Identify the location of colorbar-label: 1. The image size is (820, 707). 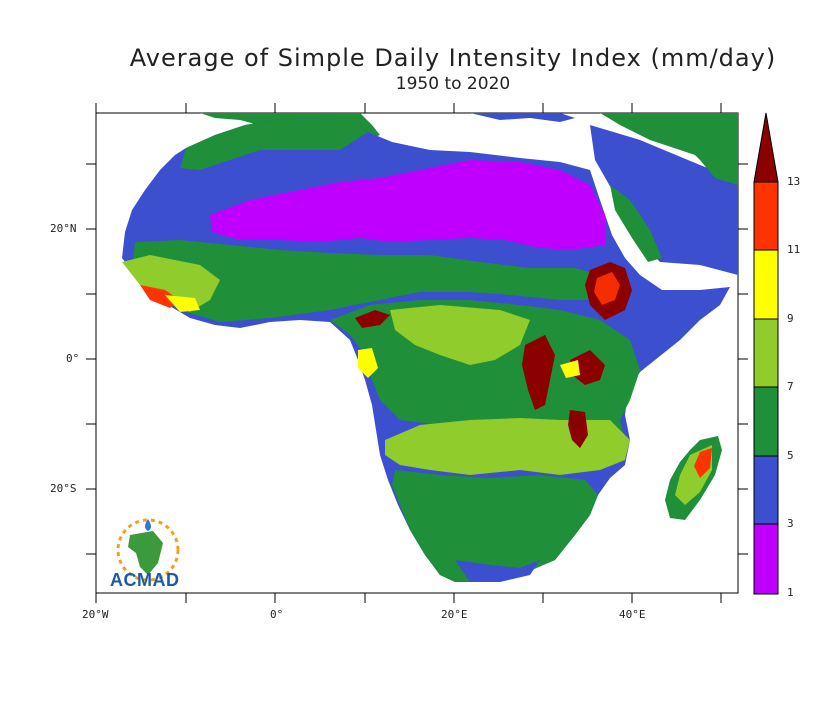
(790, 592).